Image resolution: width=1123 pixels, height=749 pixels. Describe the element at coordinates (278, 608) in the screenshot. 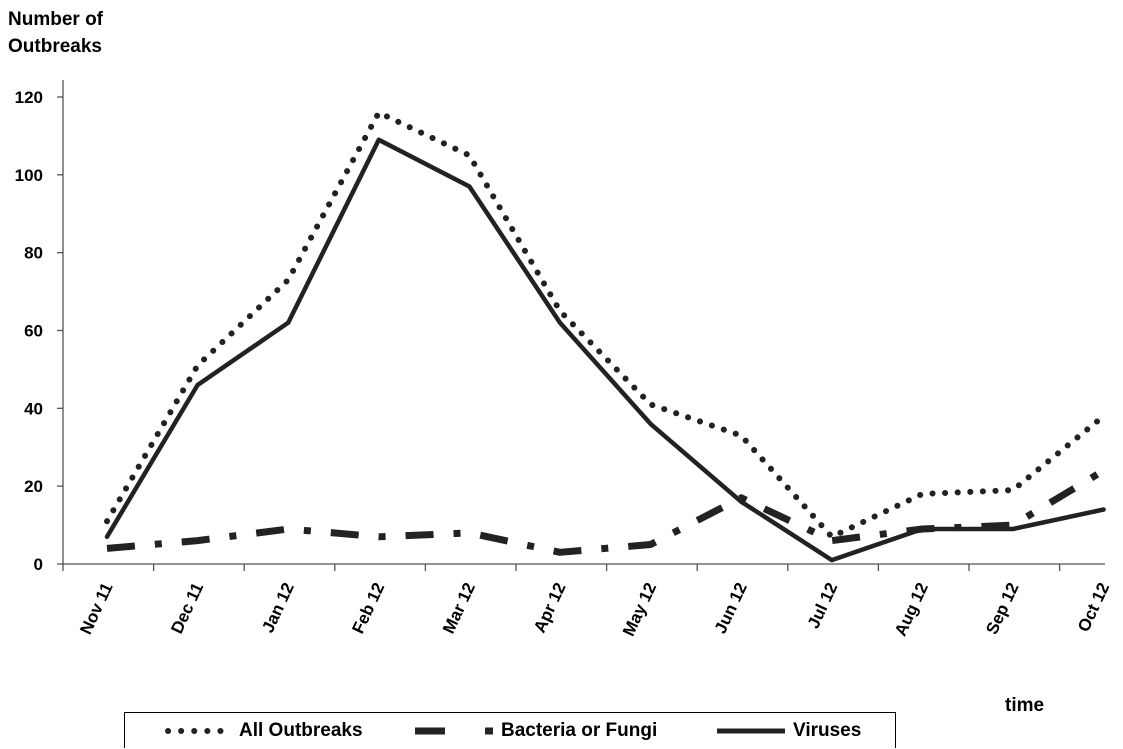

I see `x-tick-label: Jan 12` at that location.